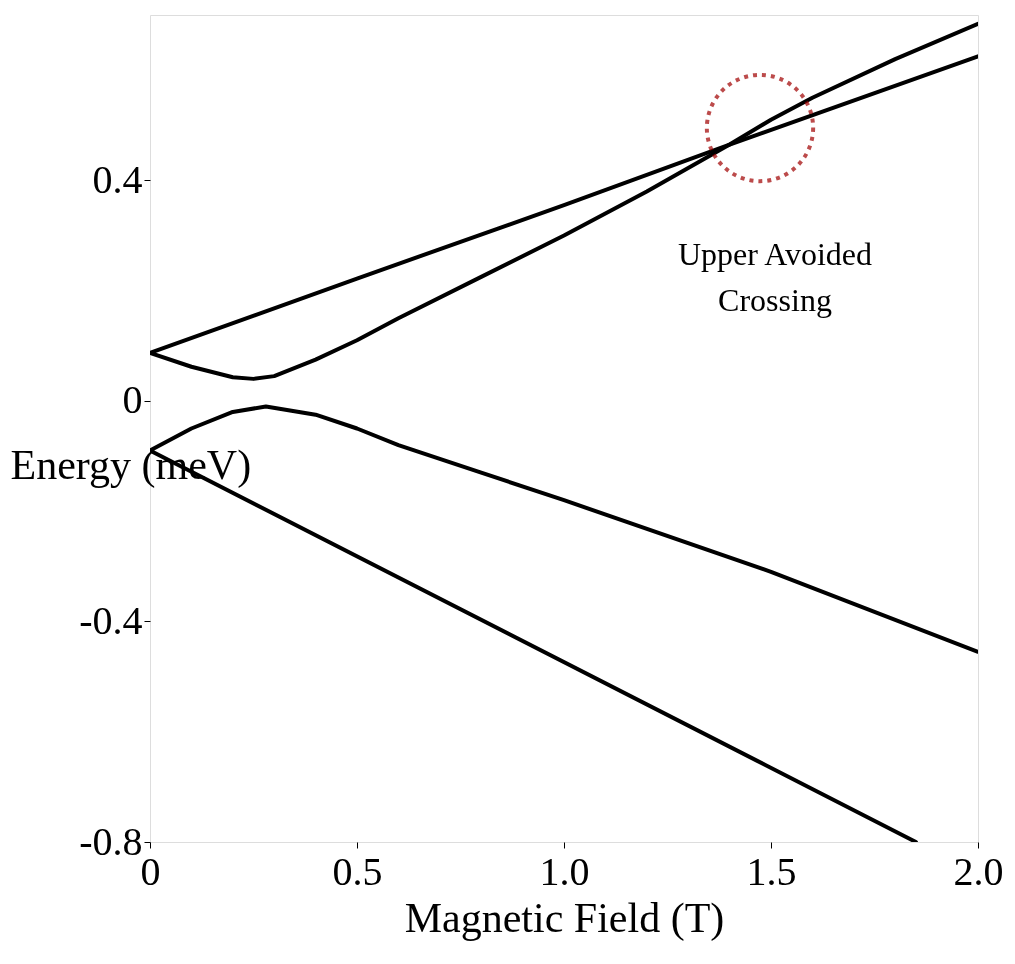 The image size is (1015, 964). I want to click on y-tick-label: -0.4, so click(111, 620).